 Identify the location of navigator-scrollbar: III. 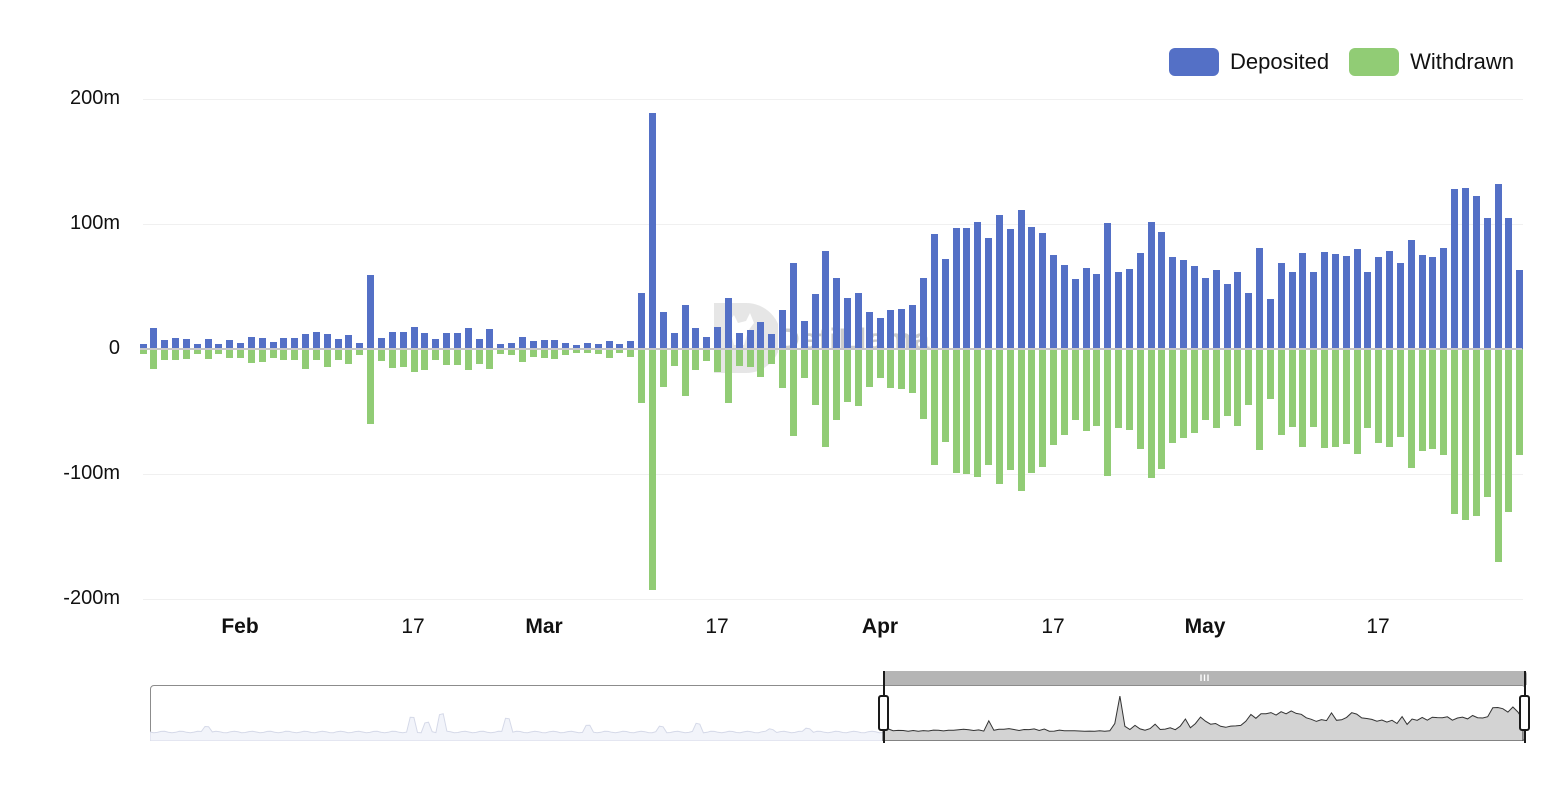
(1205, 678).